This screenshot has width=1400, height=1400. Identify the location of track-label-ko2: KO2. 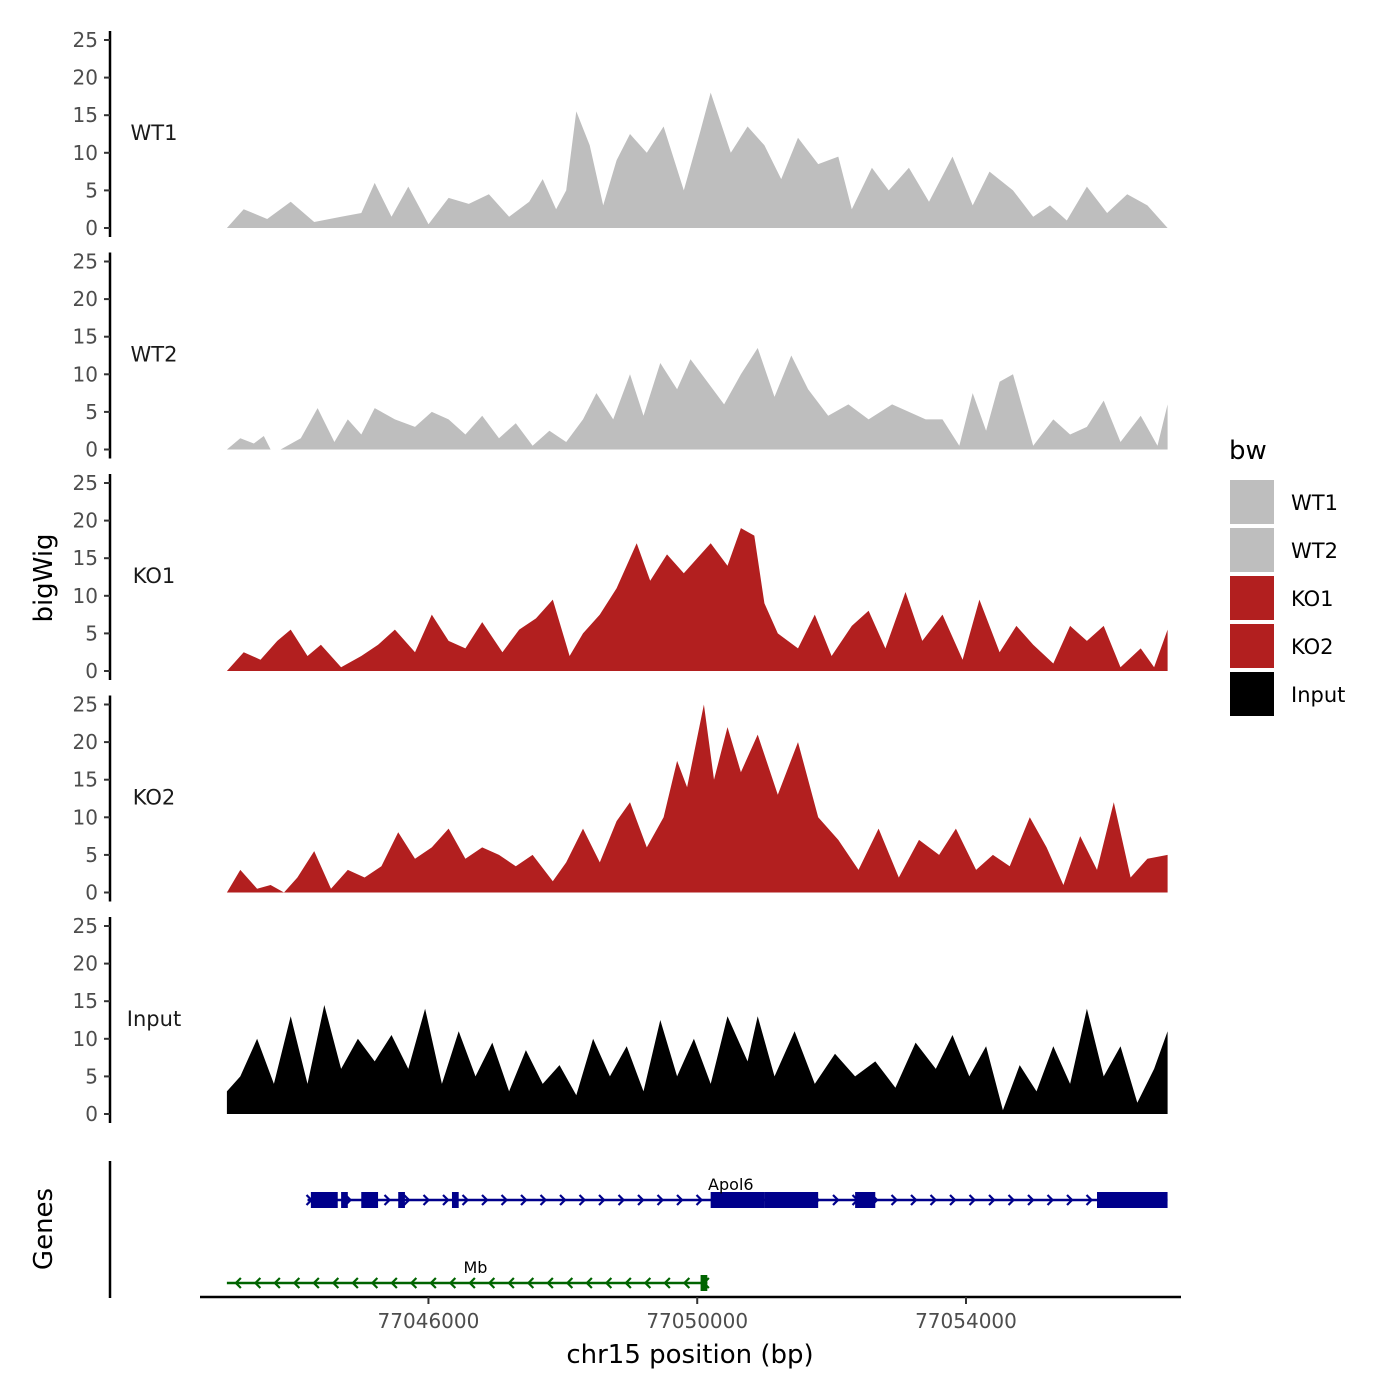
(154, 798).